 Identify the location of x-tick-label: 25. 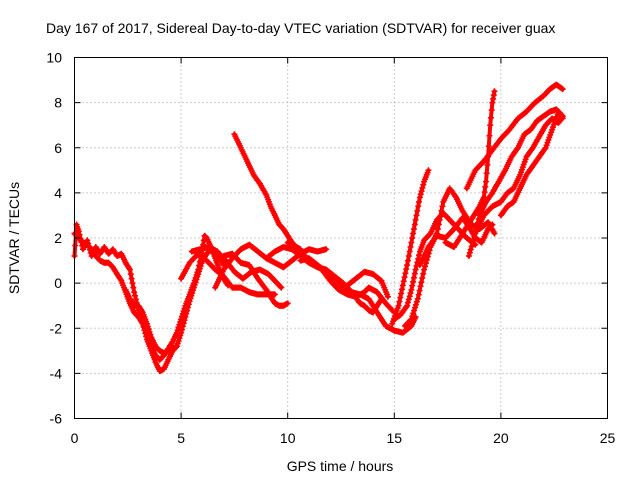
(608, 438).